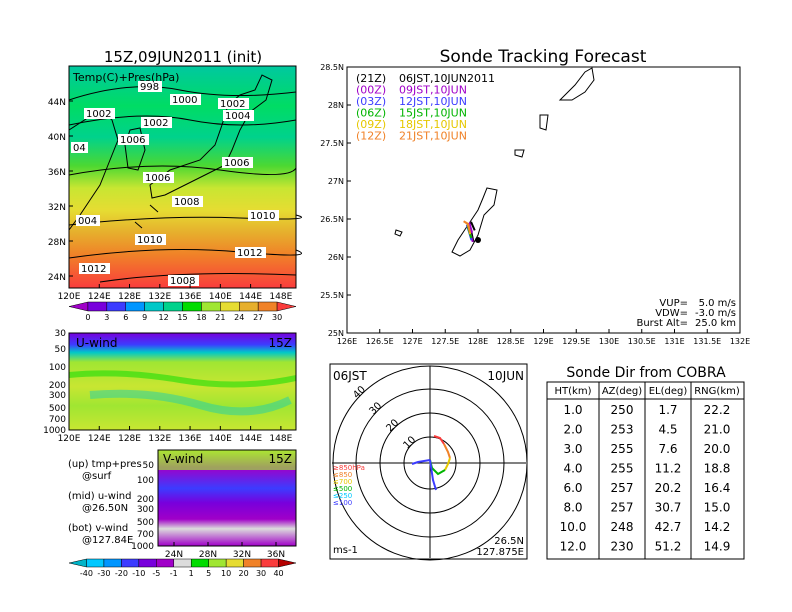  Describe the element at coordinates (69, 439) in the screenshot. I see `lon-tick-label: 120E` at that location.